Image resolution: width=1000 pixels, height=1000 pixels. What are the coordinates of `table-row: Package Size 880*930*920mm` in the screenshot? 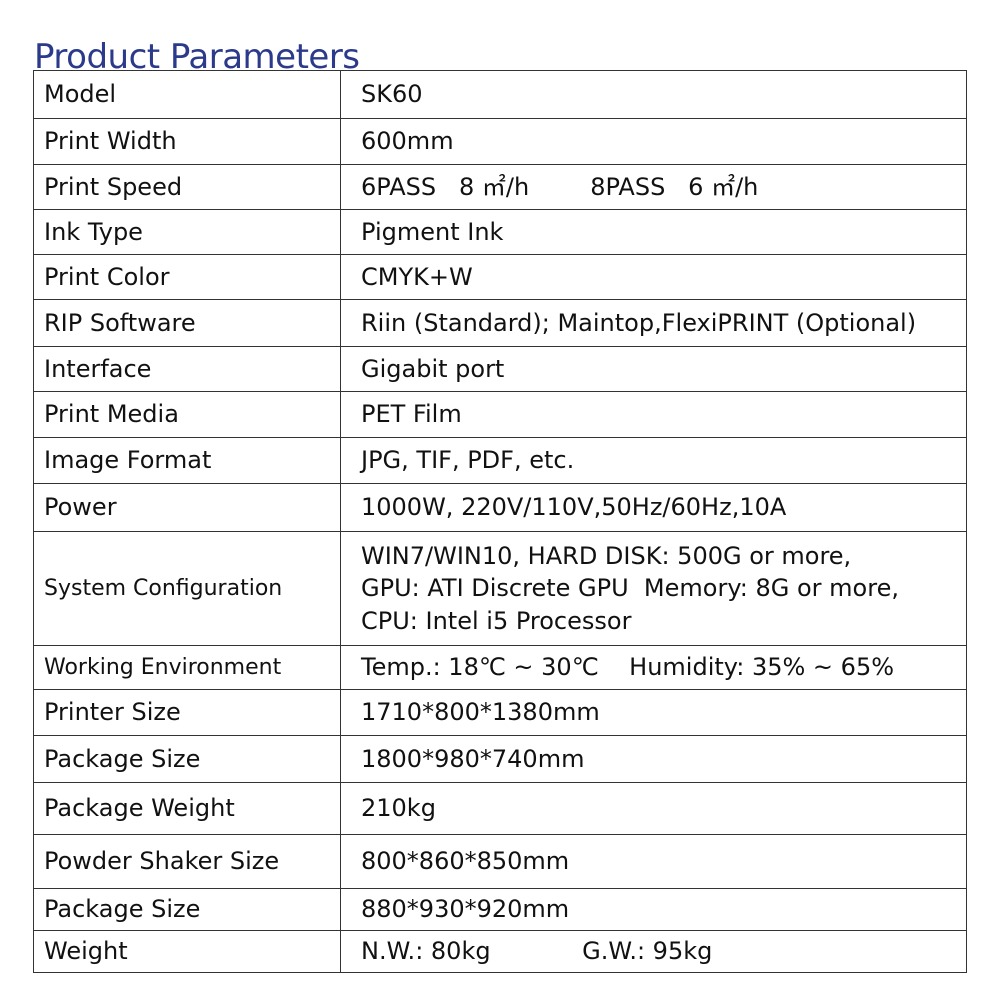 It's located at (500, 909).